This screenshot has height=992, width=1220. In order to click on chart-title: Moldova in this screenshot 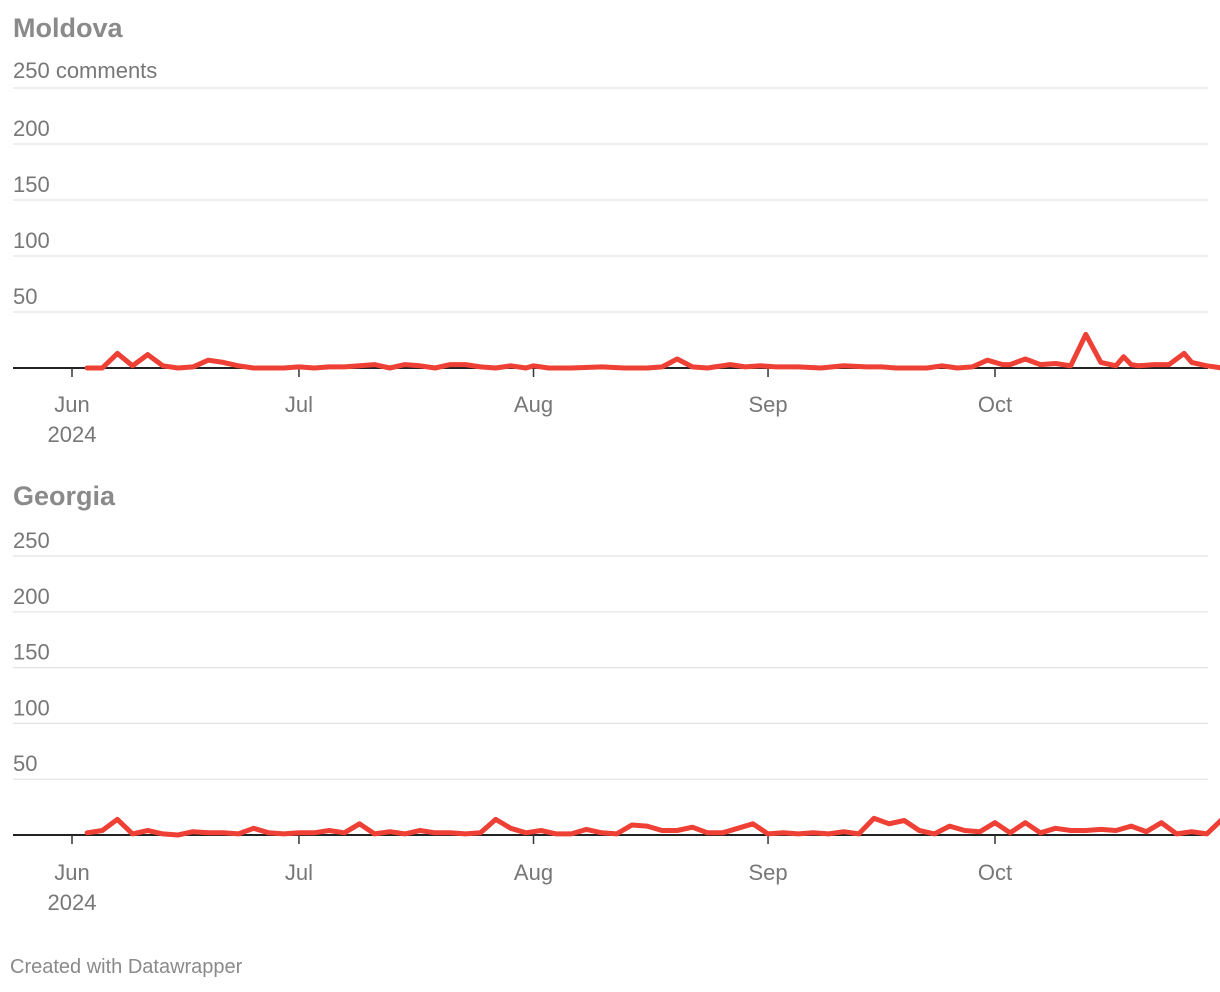, I will do `click(68, 28)`.